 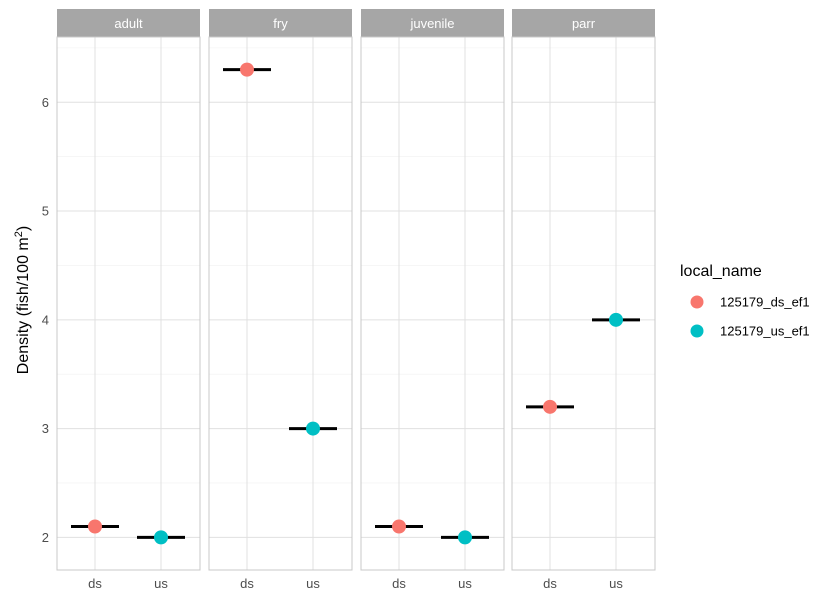 What do you see at coordinates (313, 428) in the screenshot?
I see `data-point-fry-us` at bounding box center [313, 428].